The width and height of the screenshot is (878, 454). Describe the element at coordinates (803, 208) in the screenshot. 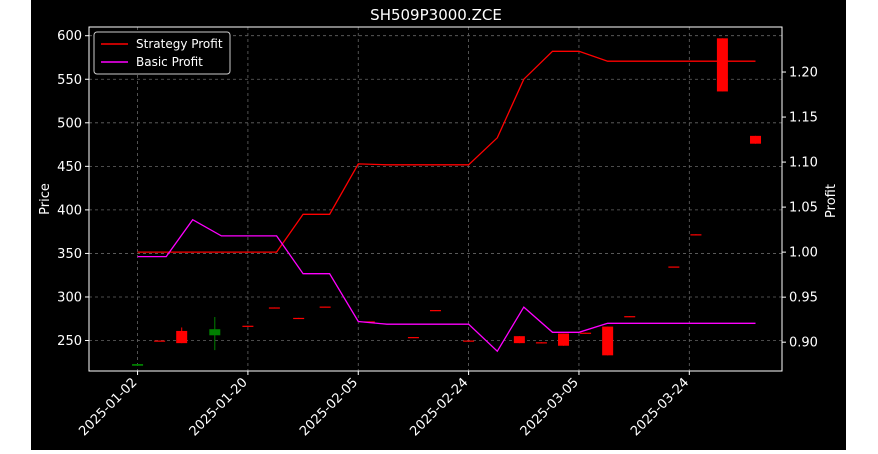

I see `right-tick-label: 1.05` at that location.